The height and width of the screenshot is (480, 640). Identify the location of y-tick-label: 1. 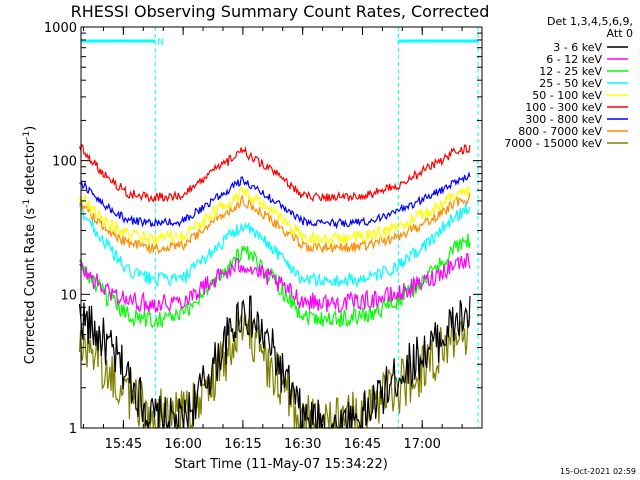
(73, 429).